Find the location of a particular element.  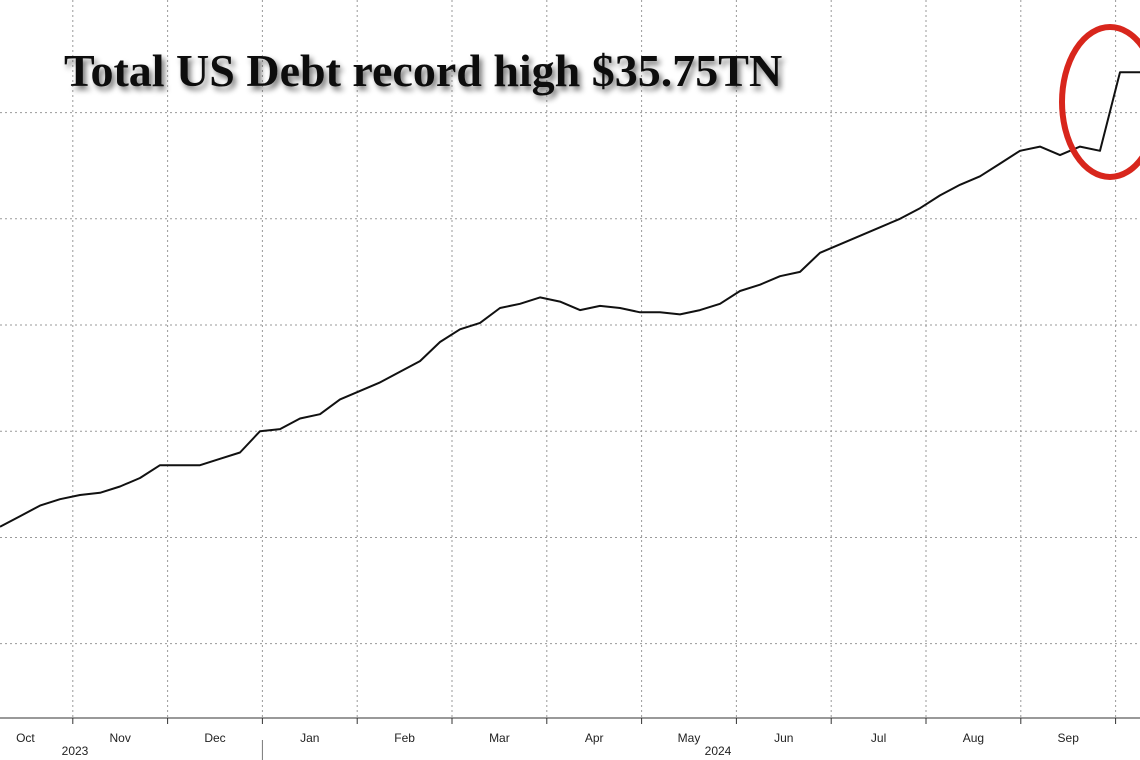

x-tick-label: Jun is located at coordinates (783, 738).